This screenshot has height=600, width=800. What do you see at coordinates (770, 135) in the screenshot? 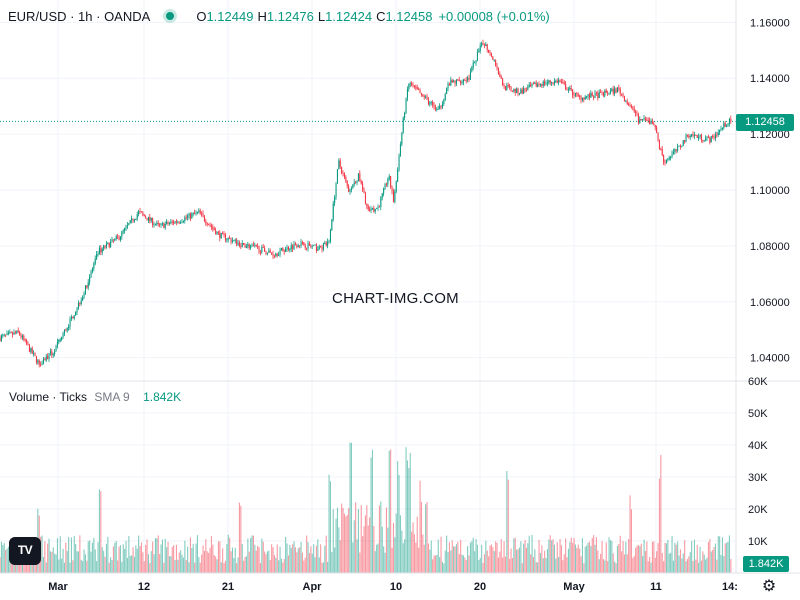
I see `price-tick-label: 1.12000` at bounding box center [770, 135].